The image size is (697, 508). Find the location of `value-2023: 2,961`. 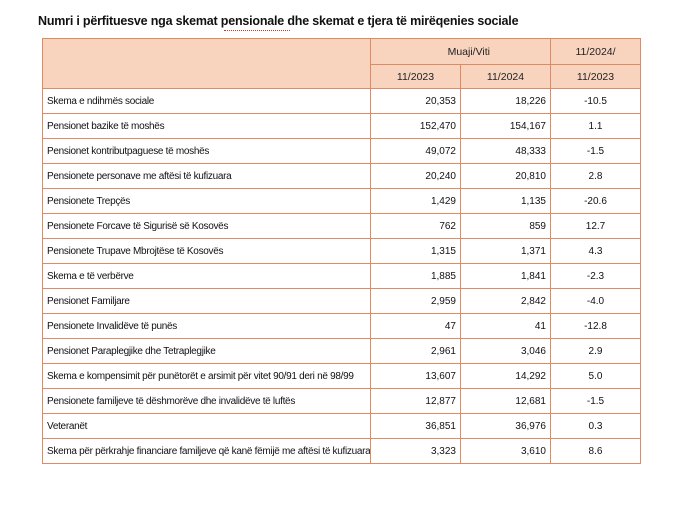

value-2023: 2,961 is located at coordinates (415, 351).